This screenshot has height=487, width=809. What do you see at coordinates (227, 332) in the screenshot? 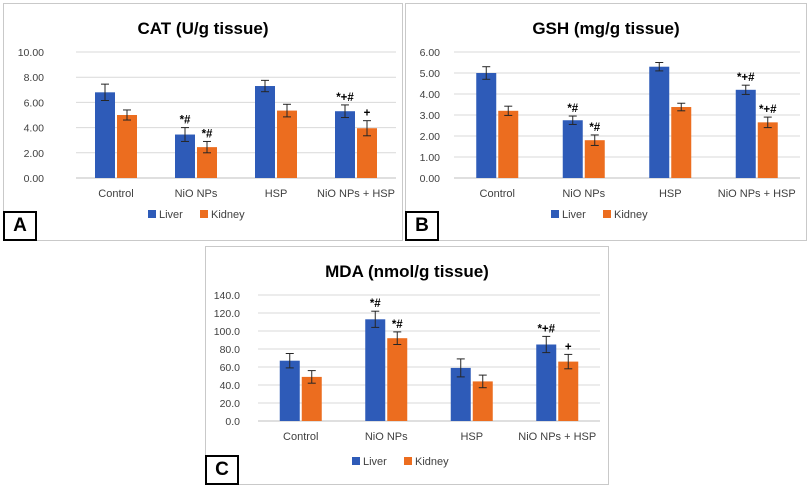
I see `y-tick-label: 100.0` at bounding box center [227, 332].